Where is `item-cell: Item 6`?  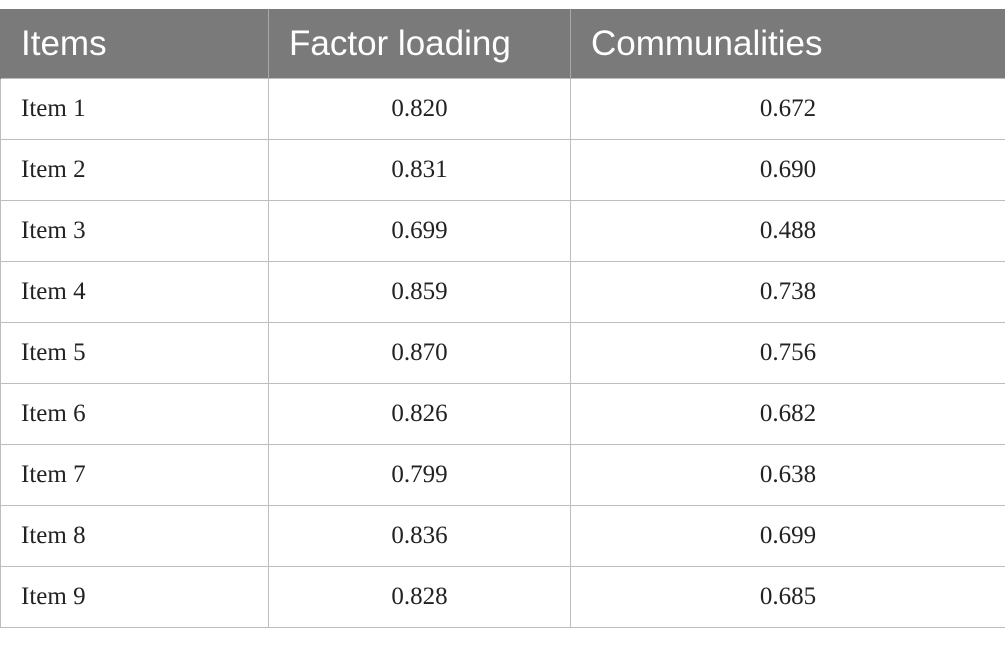 item-cell: Item 6 is located at coordinates (134, 414).